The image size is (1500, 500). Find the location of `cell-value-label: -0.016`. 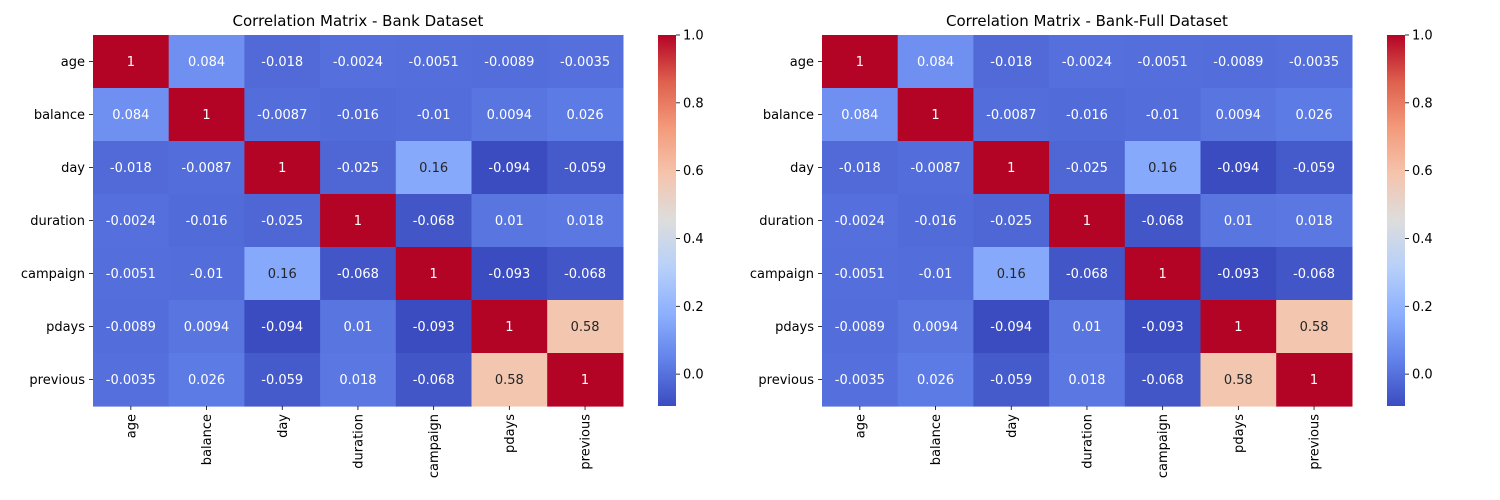

cell-value-label: -0.016 is located at coordinates (207, 221).